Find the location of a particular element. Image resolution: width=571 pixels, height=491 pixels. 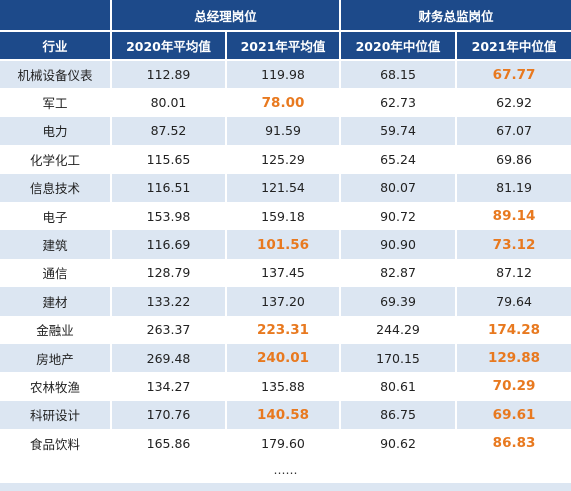

value-cell: 159.18 is located at coordinates (284, 216).